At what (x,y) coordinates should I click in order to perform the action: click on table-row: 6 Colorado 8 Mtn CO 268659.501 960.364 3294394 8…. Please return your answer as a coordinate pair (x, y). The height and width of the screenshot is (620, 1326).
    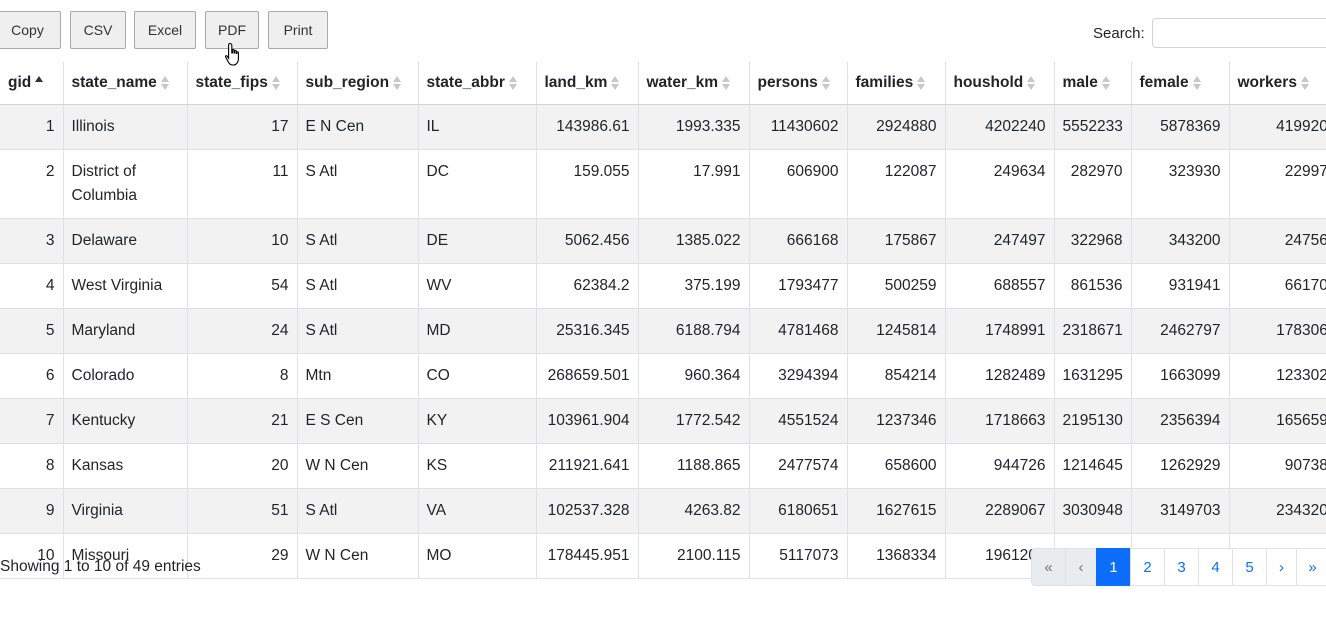
    Looking at the image, I should click on (663, 375).